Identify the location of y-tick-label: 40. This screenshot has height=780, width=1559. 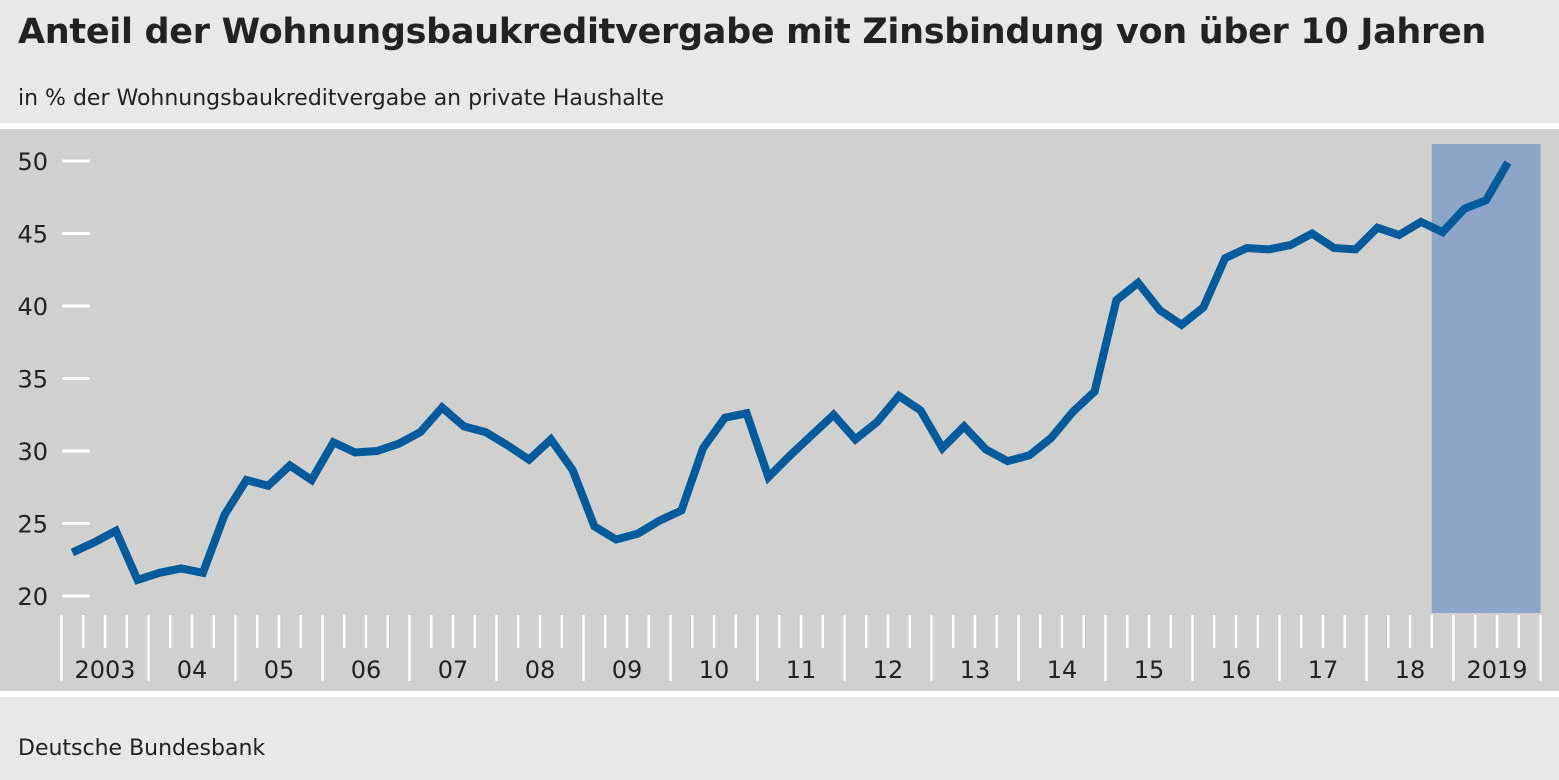
(32, 307).